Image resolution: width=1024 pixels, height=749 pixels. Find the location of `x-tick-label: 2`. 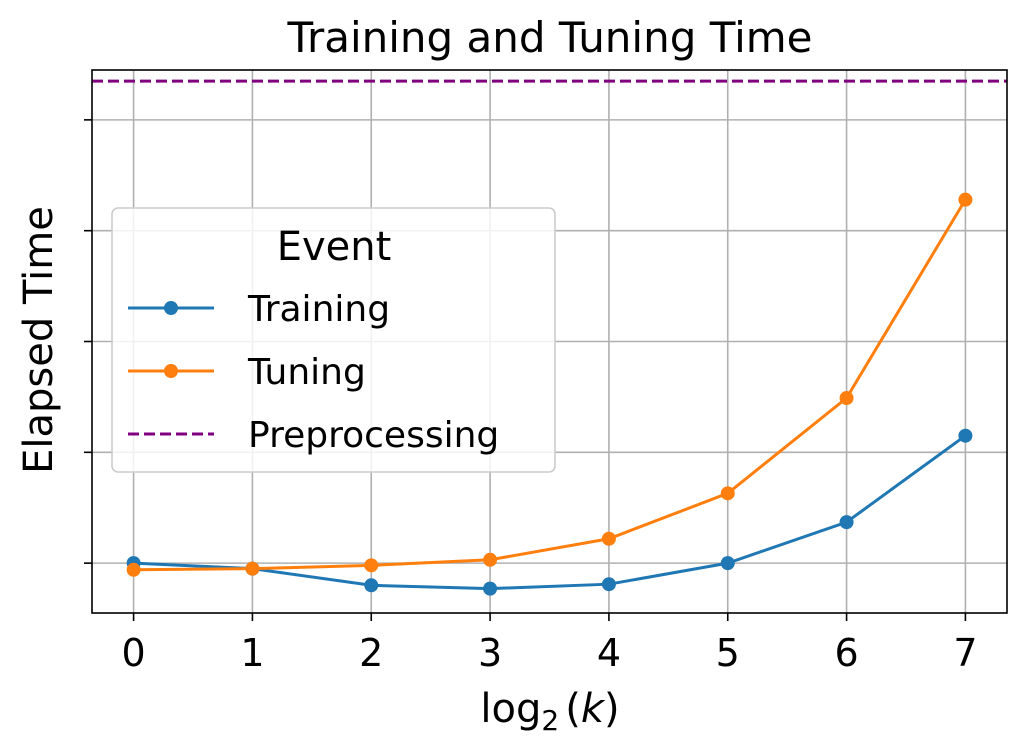

x-tick-label: 2 is located at coordinates (371, 653).